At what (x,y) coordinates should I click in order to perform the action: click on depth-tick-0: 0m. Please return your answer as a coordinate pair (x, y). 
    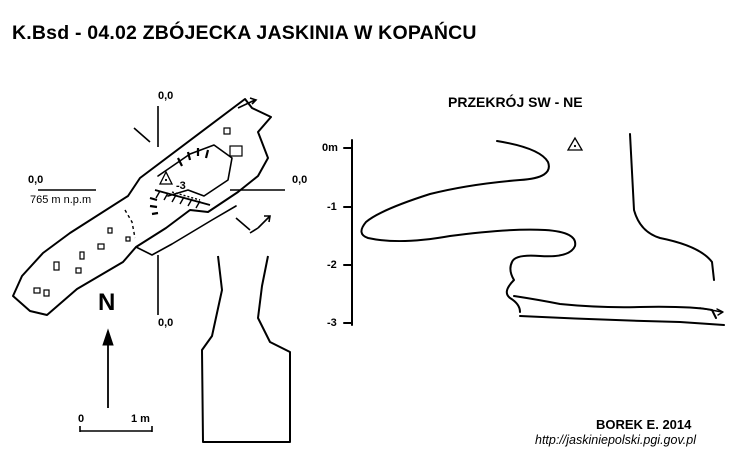
    Looking at the image, I should click on (330, 148).